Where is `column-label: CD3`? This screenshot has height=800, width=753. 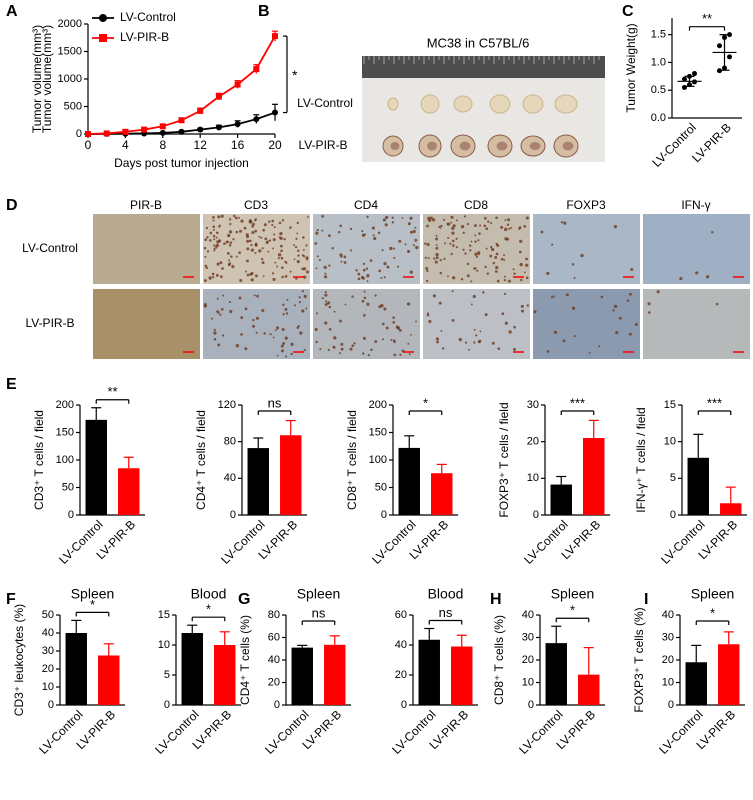
column-label: CD3 is located at coordinates (256, 205).